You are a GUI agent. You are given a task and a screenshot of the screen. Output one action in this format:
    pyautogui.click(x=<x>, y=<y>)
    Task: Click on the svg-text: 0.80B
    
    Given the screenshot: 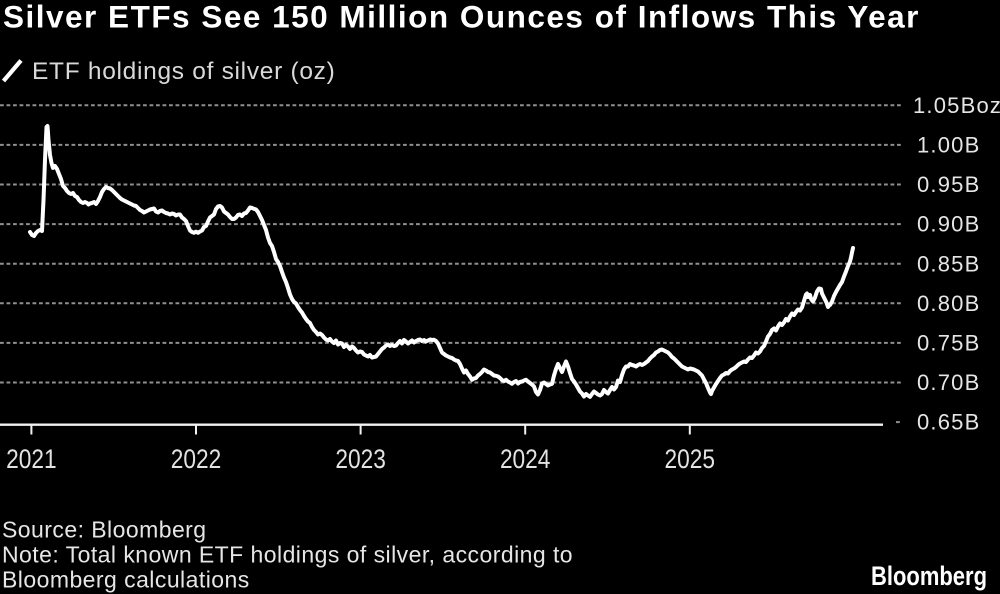 What is the action you would take?
    pyautogui.click(x=949, y=303)
    